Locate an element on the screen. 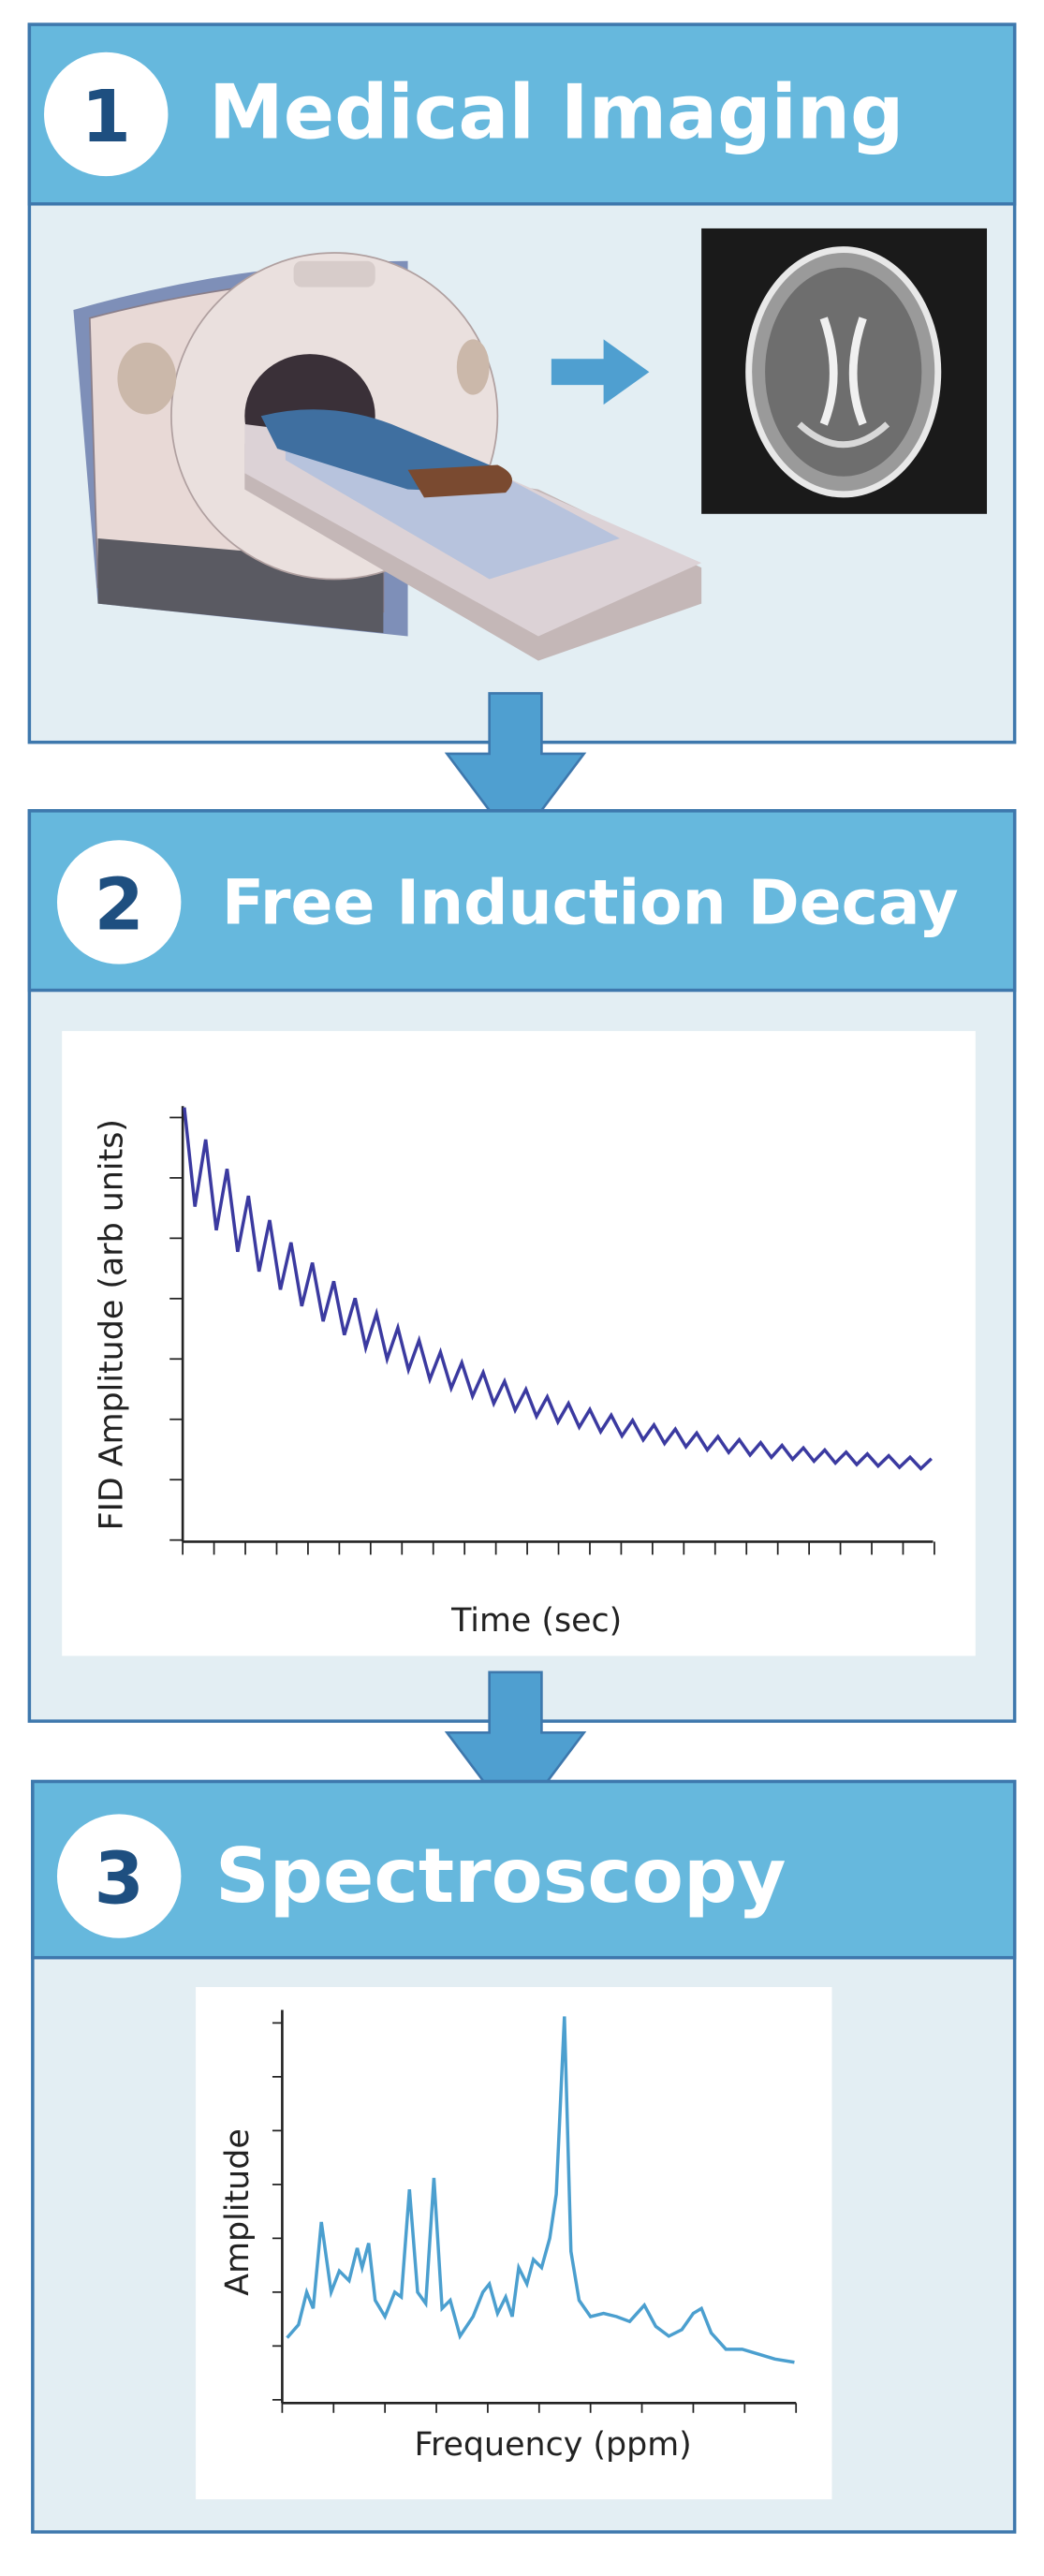 This screenshot has width=1044, height=2576. panel-number: 3 is located at coordinates (119, 1879).